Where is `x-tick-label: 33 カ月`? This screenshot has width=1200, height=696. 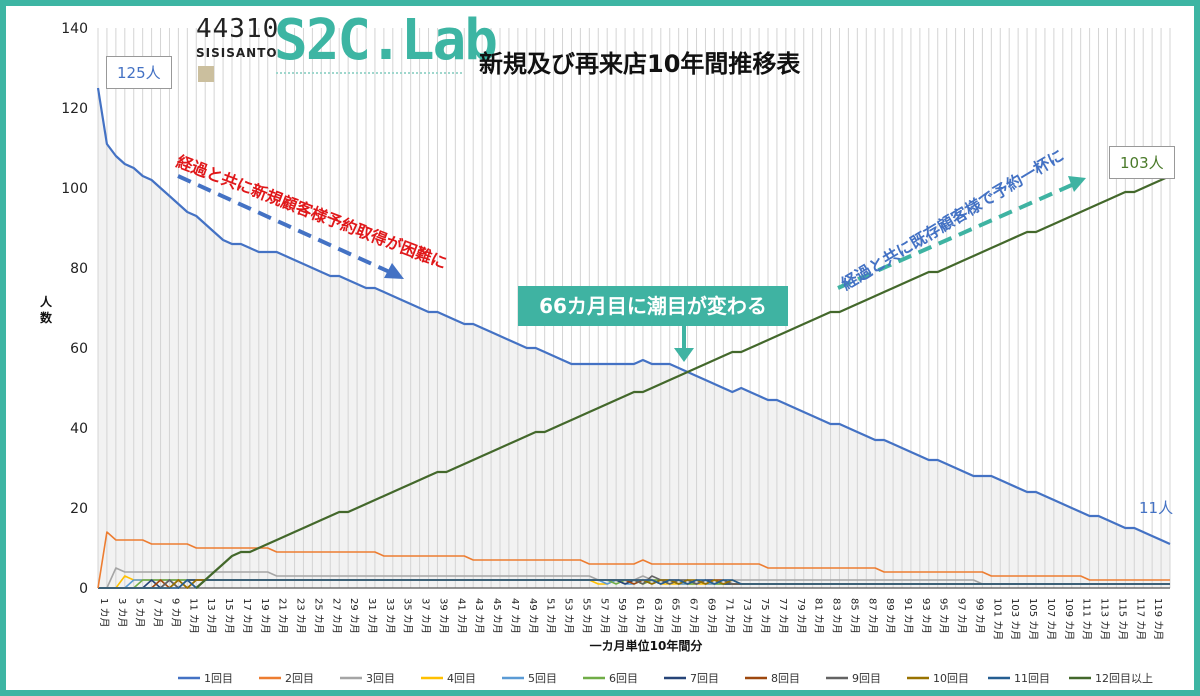 x-tick-label: 33 カ月 is located at coordinates (390, 616).